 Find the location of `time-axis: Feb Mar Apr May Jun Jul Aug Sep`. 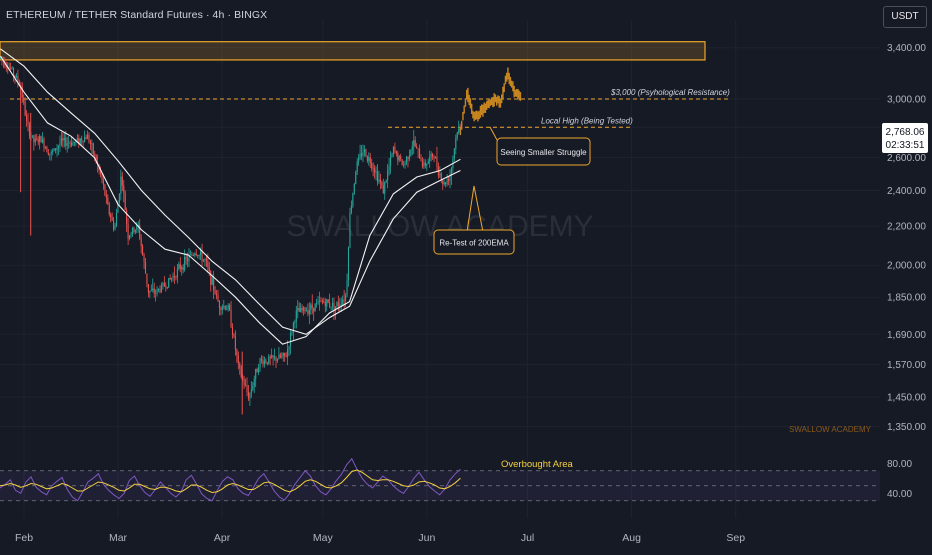

time-axis: Feb Mar Apr May Jun Jul Aug Sep is located at coordinates (380, 538).